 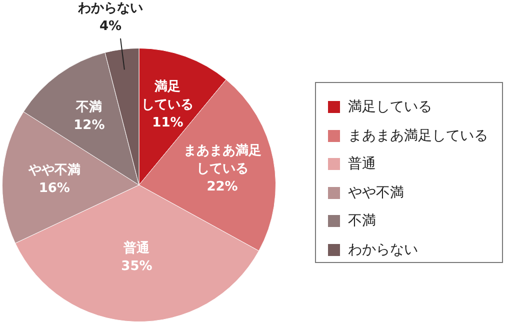 I want to click on legend-label: 満足している, so click(x=390, y=107).